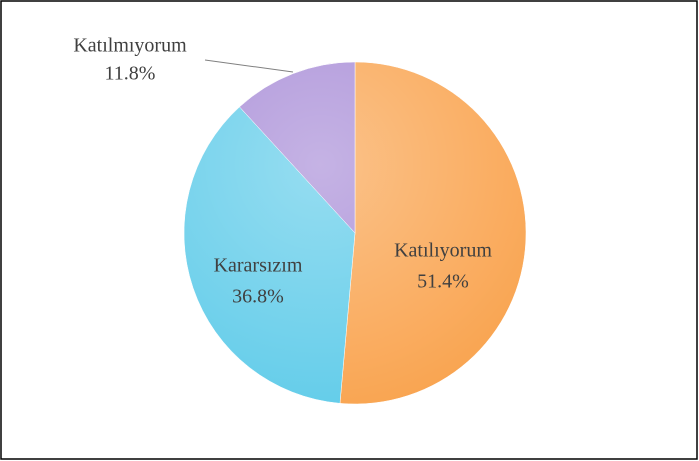 The width and height of the screenshot is (699, 461). I want to click on slice-label: Kararsızım, so click(258, 266).